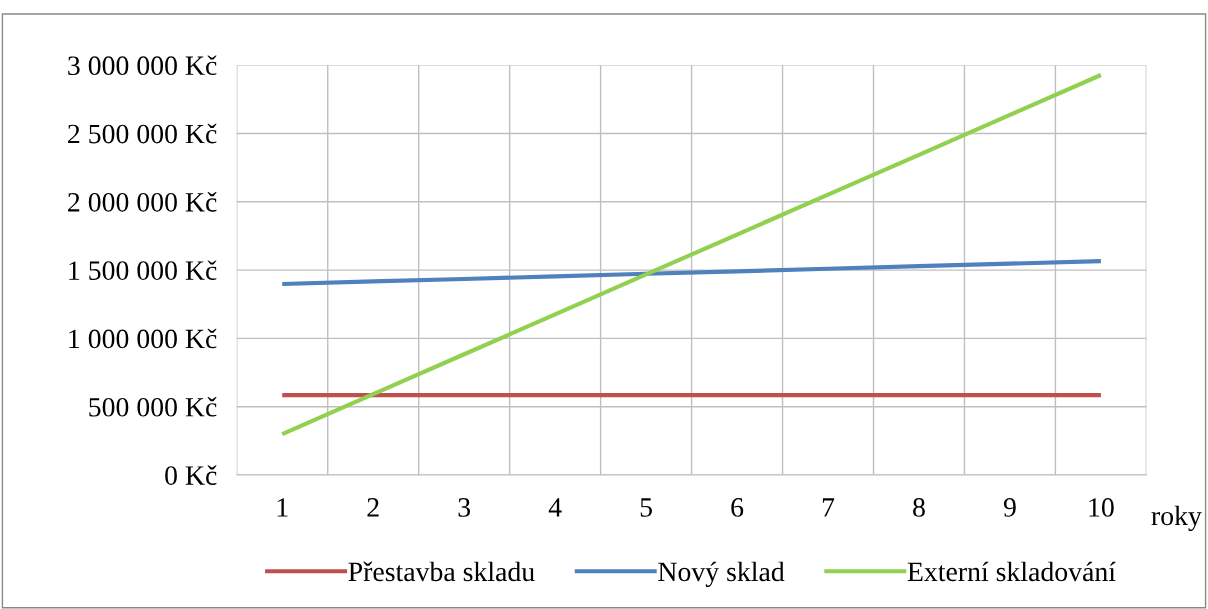  I want to click on y-tick-label: 1 500 000 Kč, so click(143, 270).